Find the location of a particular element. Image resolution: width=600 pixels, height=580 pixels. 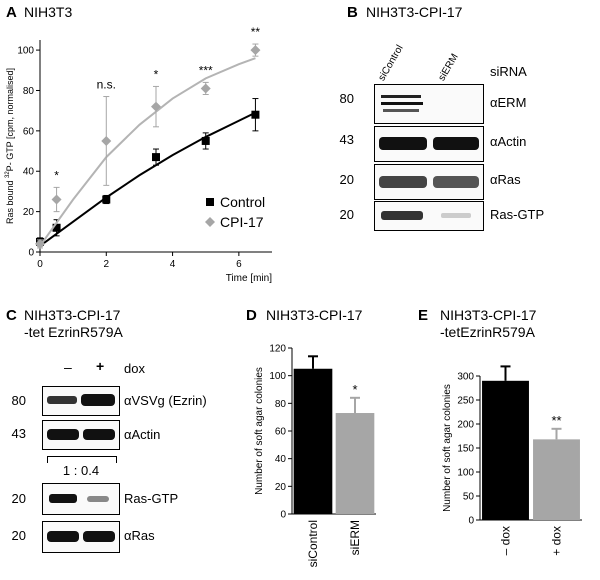

legend-marker-diamond is located at coordinates (210, 222).